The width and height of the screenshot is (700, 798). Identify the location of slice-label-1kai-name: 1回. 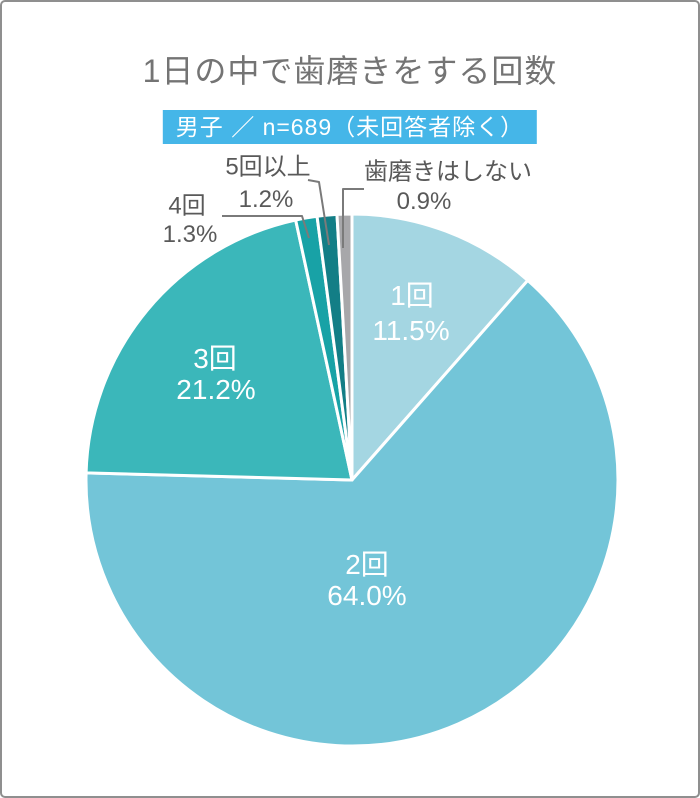
(412, 295).